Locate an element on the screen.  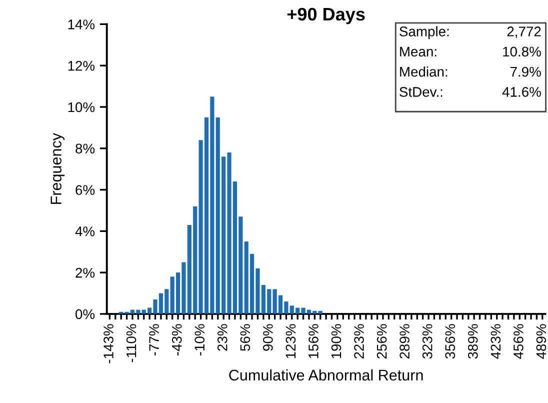
y-tick-label: 4% is located at coordinates (85, 231).